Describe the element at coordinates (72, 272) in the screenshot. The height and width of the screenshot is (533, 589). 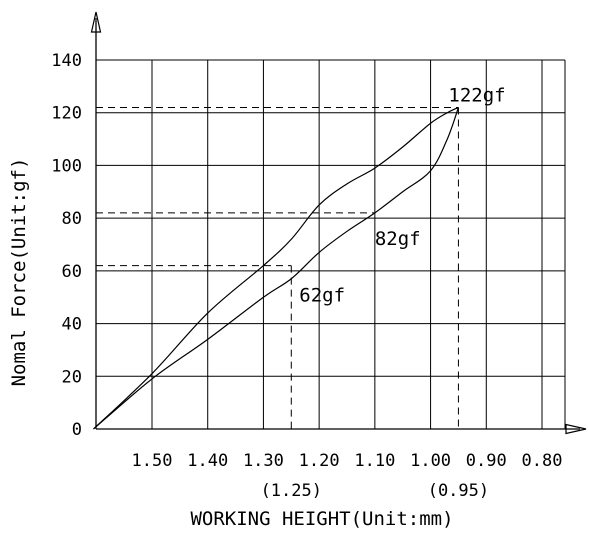
I see `y-tick-label: 60` at that location.